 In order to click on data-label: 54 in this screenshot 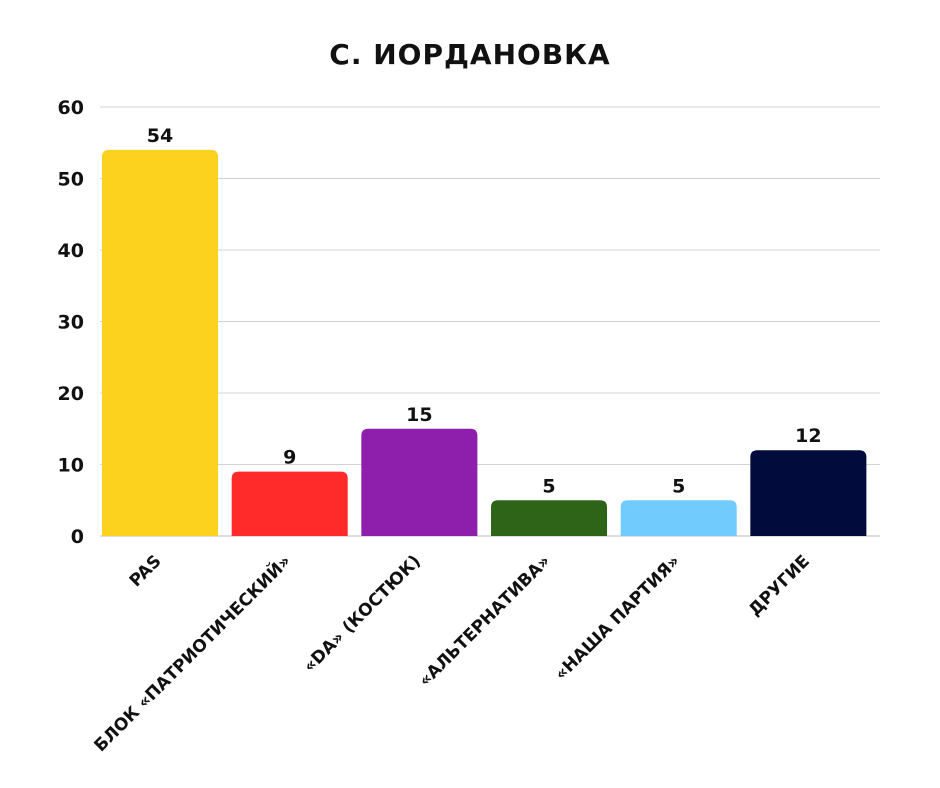, I will do `click(160, 136)`.